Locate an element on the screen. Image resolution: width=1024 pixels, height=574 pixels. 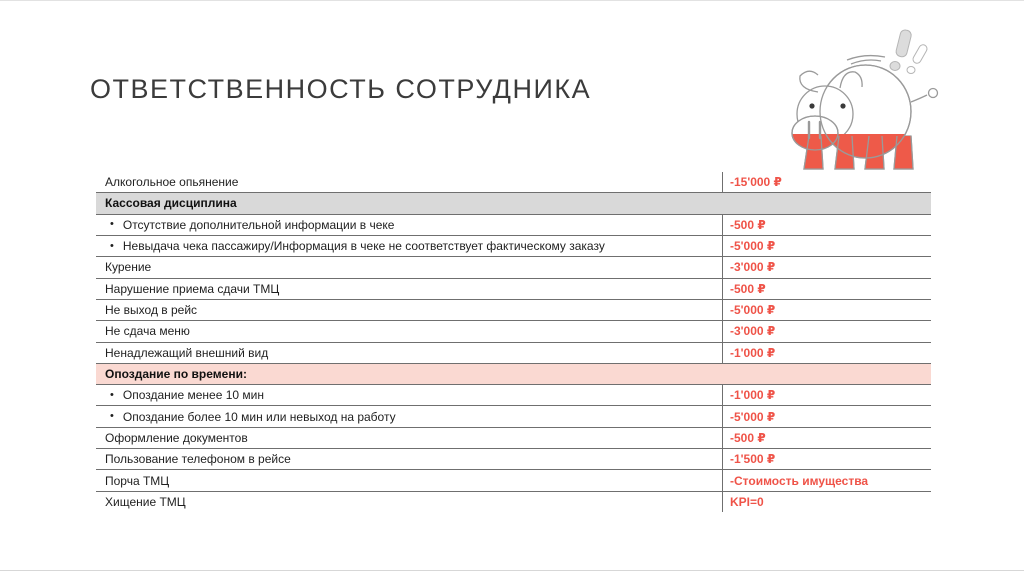
table-row: Пользование телефоном в рейсе -1'500 ₽ is located at coordinates (513, 460).